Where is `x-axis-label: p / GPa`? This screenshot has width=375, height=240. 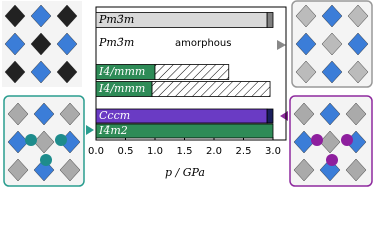 x-axis-label: p / GPa is located at coordinates (185, 172).